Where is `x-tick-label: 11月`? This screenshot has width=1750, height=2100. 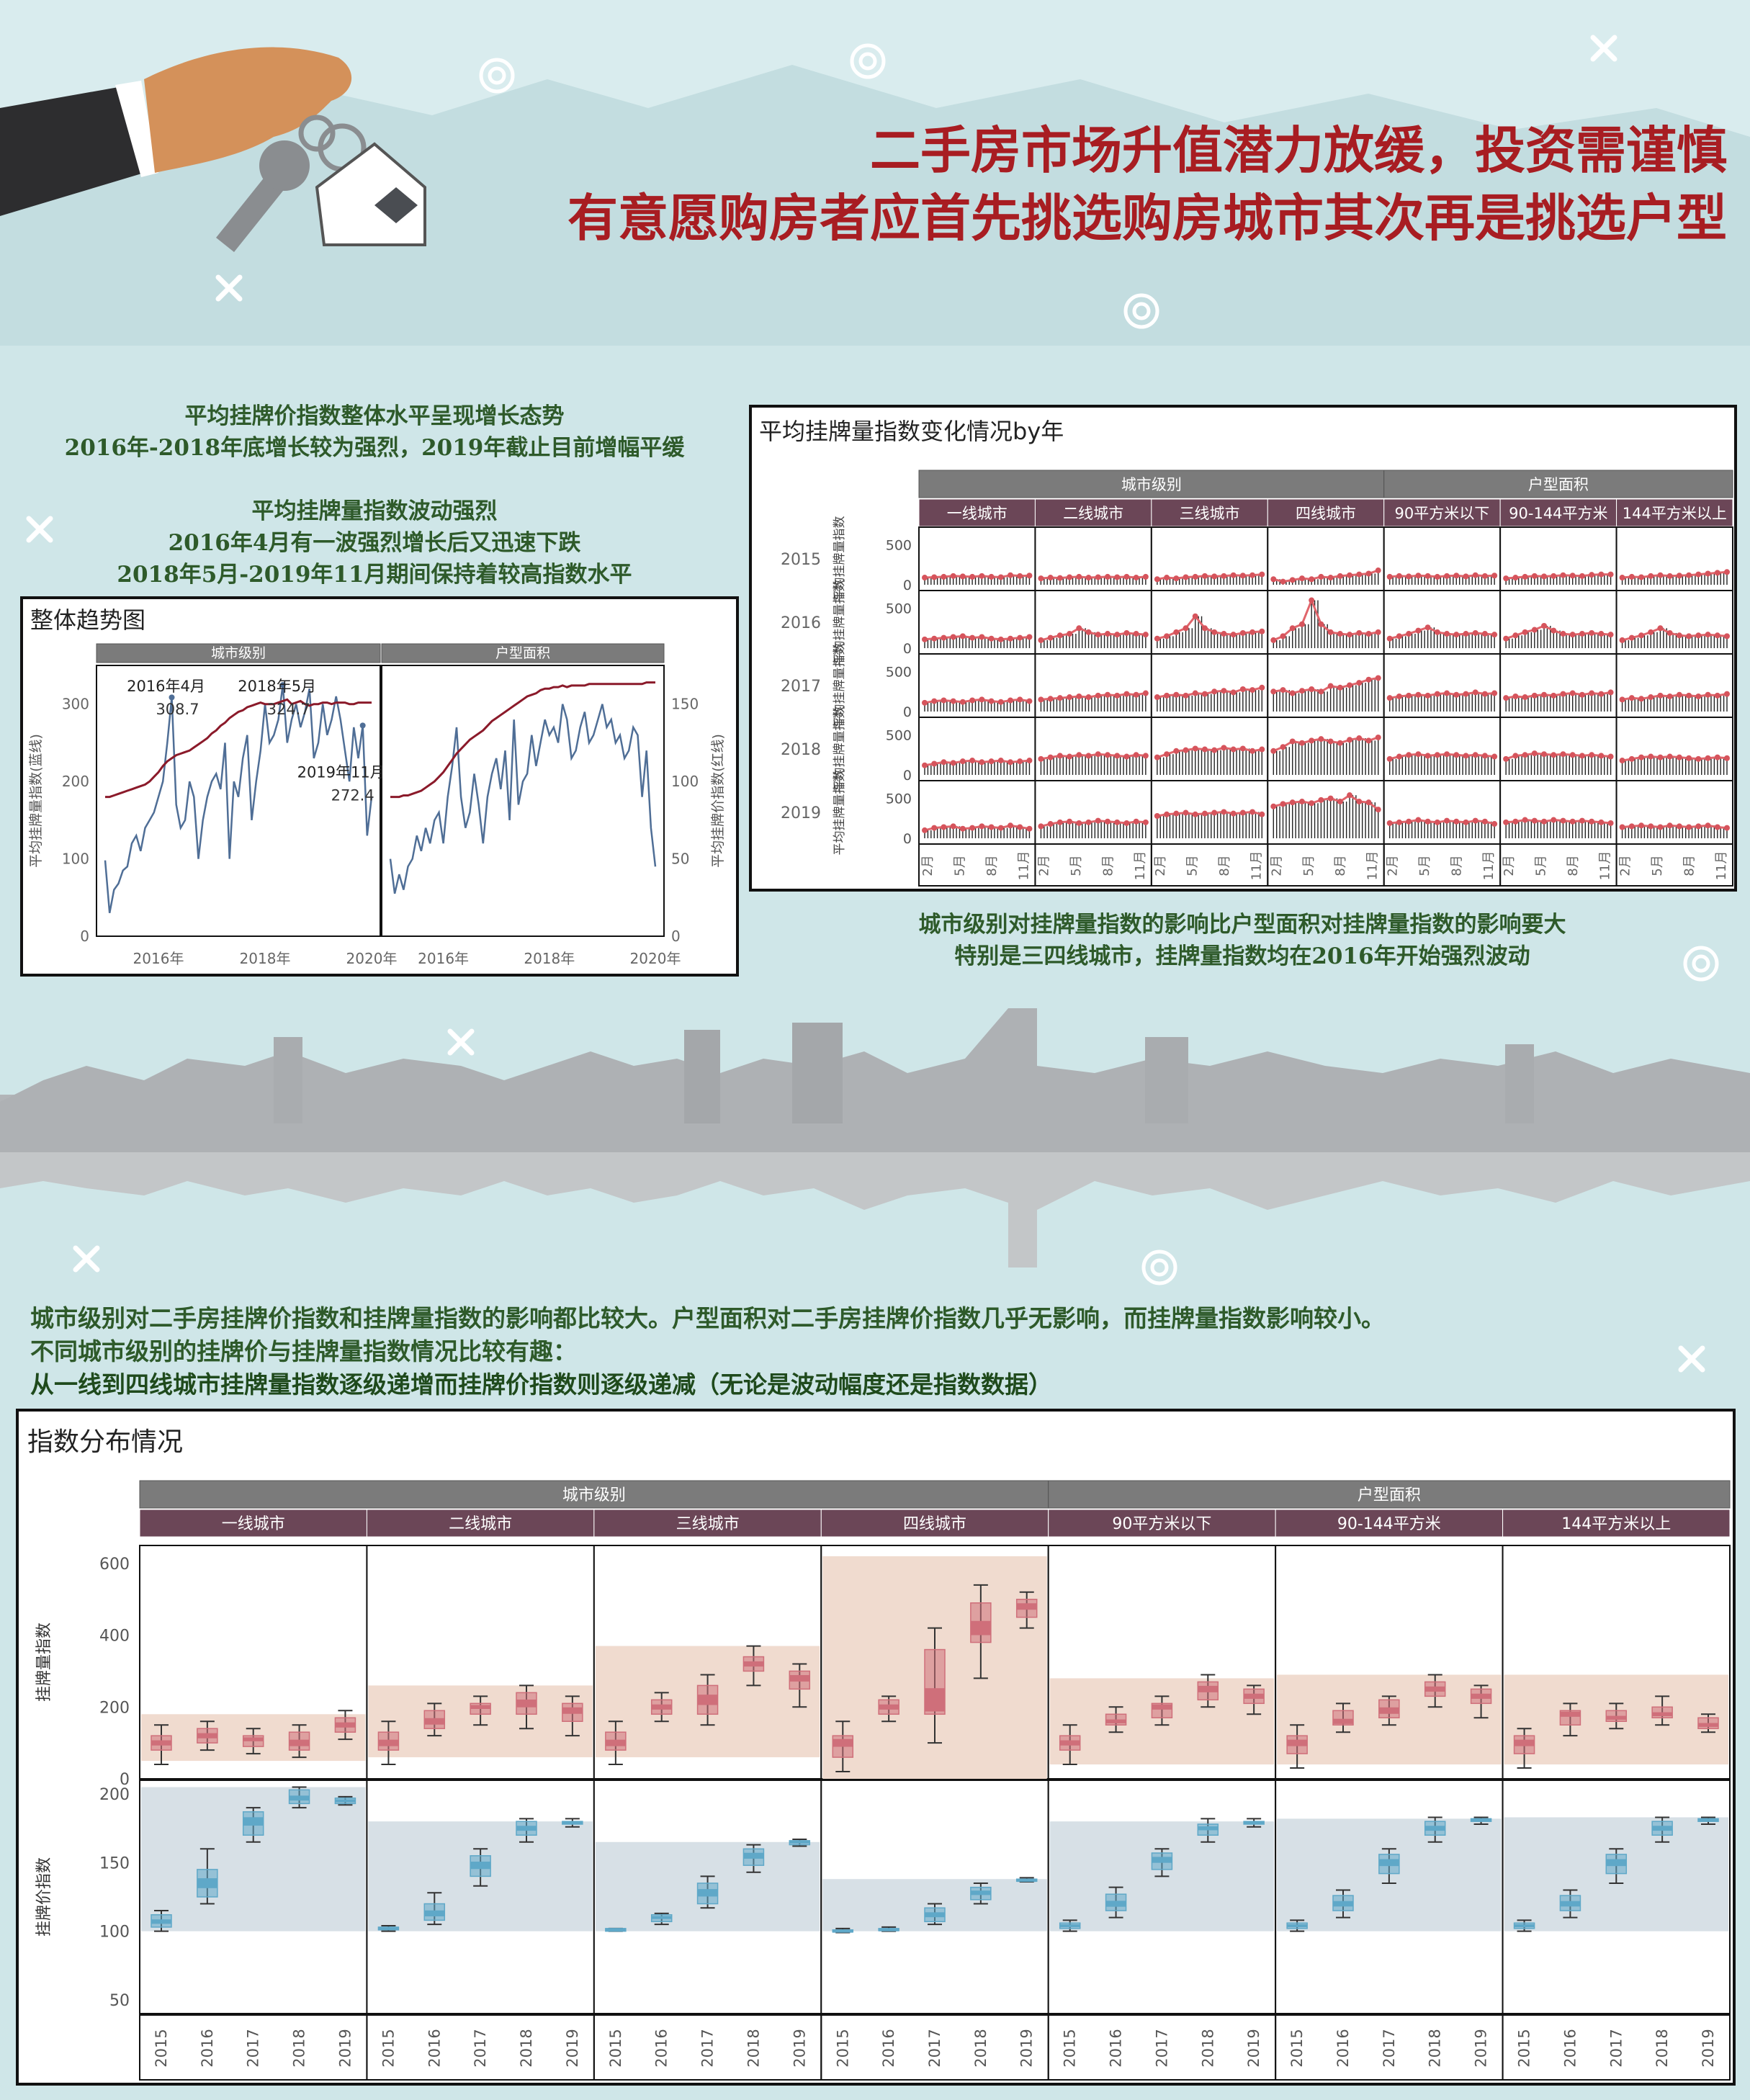
x-tick-label: 11月 is located at coordinates (1373, 866).